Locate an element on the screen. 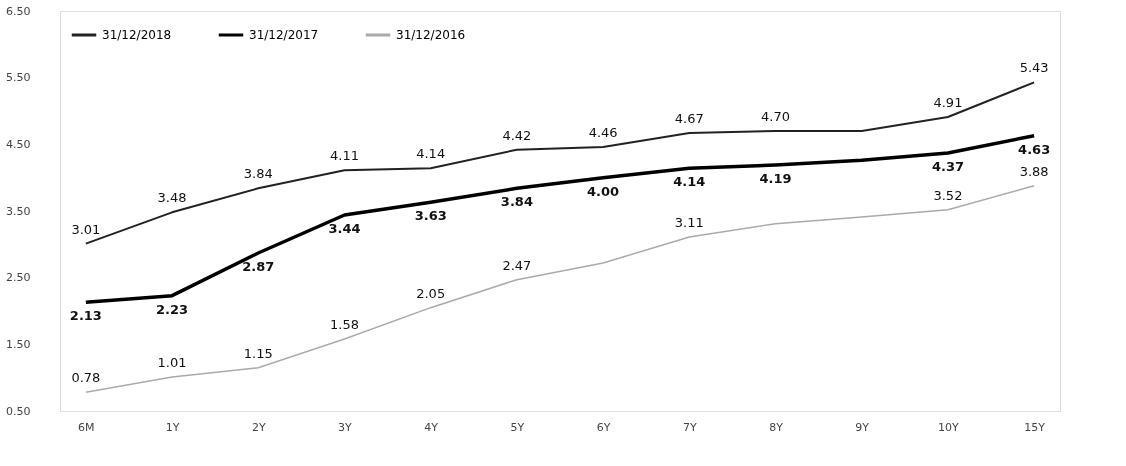  legend-label: 31/12/2016 is located at coordinates (431, 35).